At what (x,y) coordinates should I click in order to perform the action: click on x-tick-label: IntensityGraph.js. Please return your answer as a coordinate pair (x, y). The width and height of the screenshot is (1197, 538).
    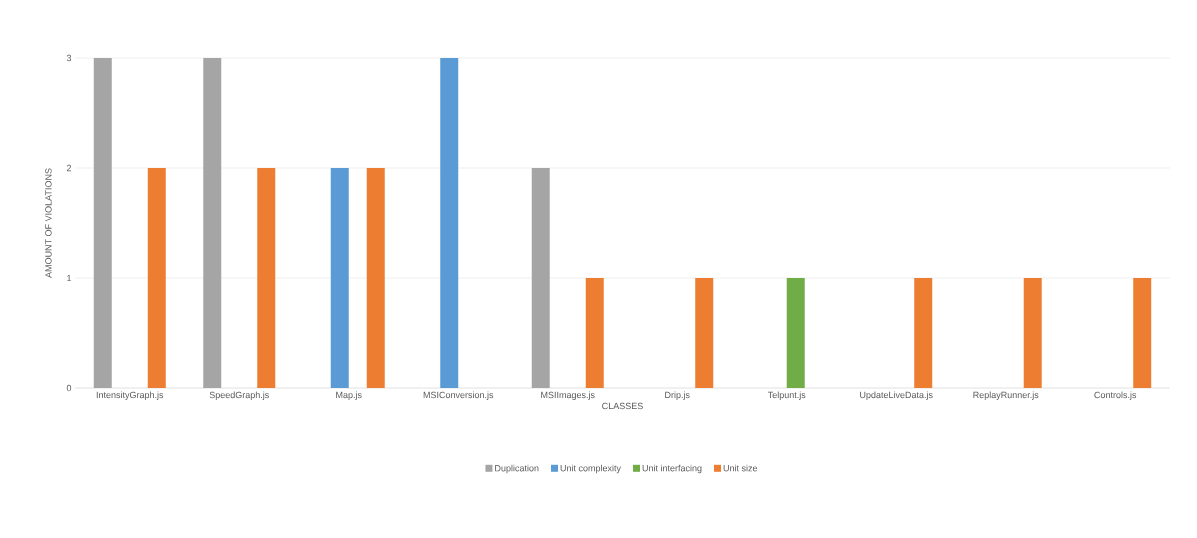
    Looking at the image, I should click on (130, 395).